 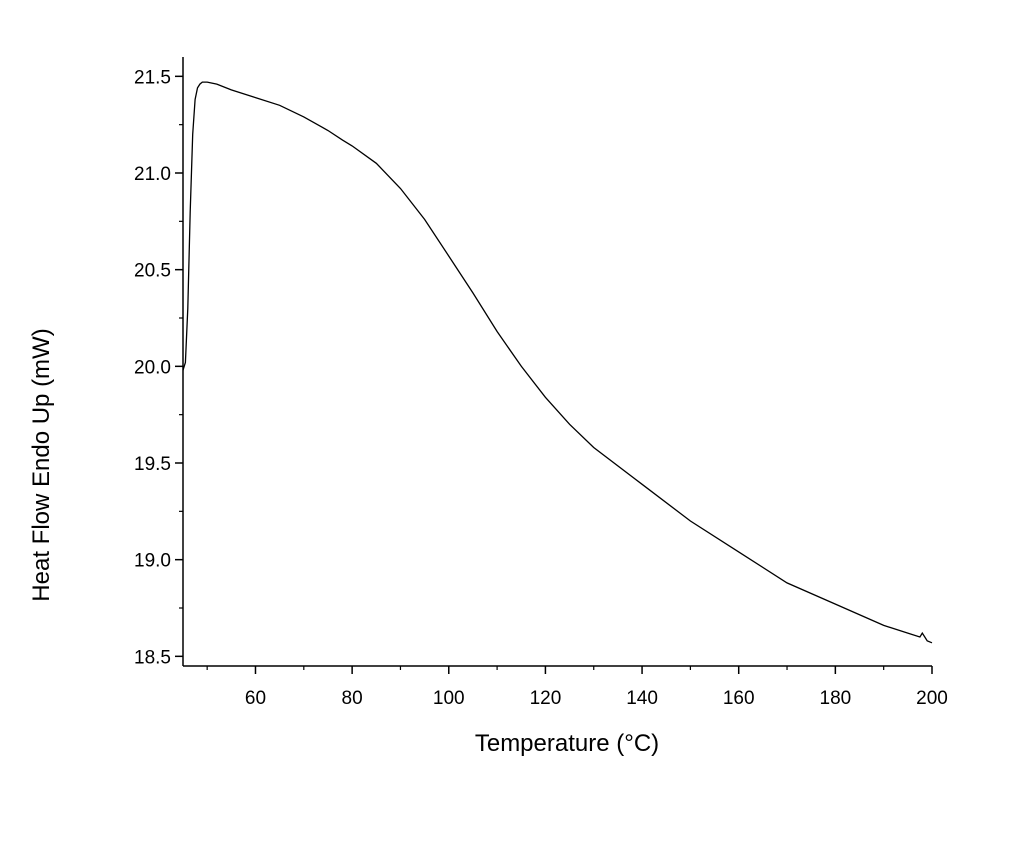 I want to click on x-tick-label: 80, so click(x=352, y=698).